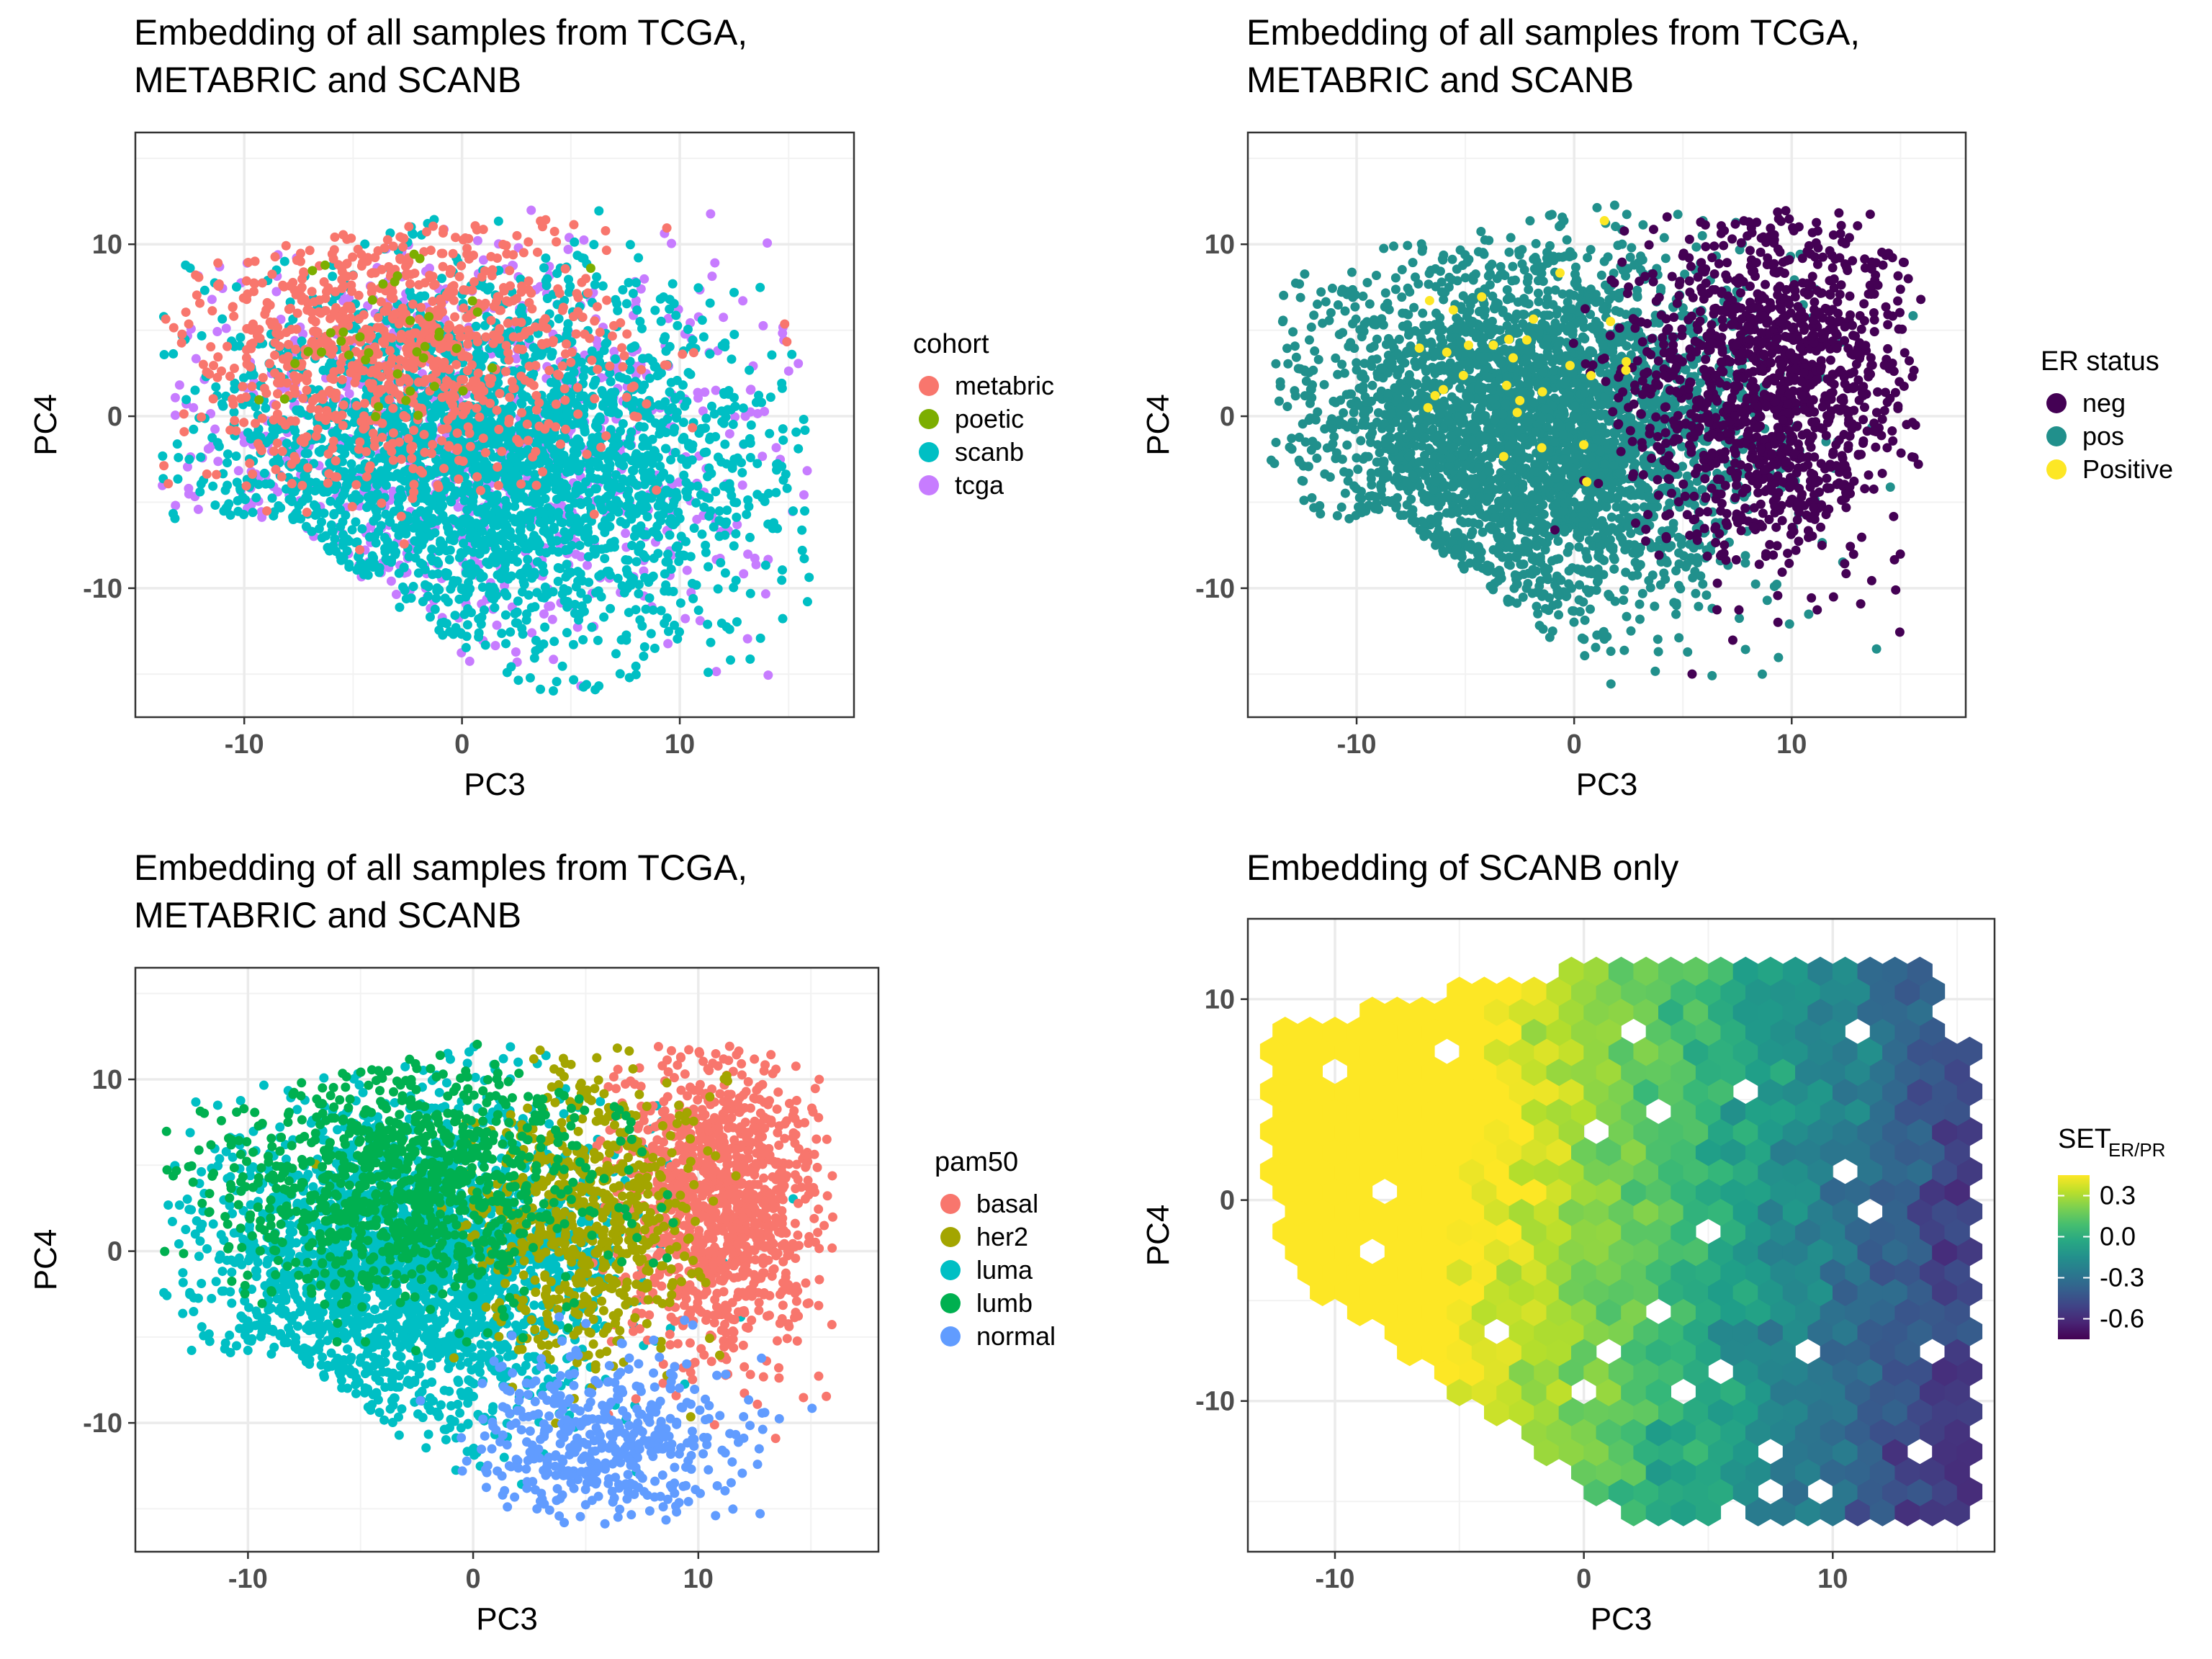 The width and height of the screenshot is (2212, 1659). I want to click on legend-title: cohort, so click(951, 344).